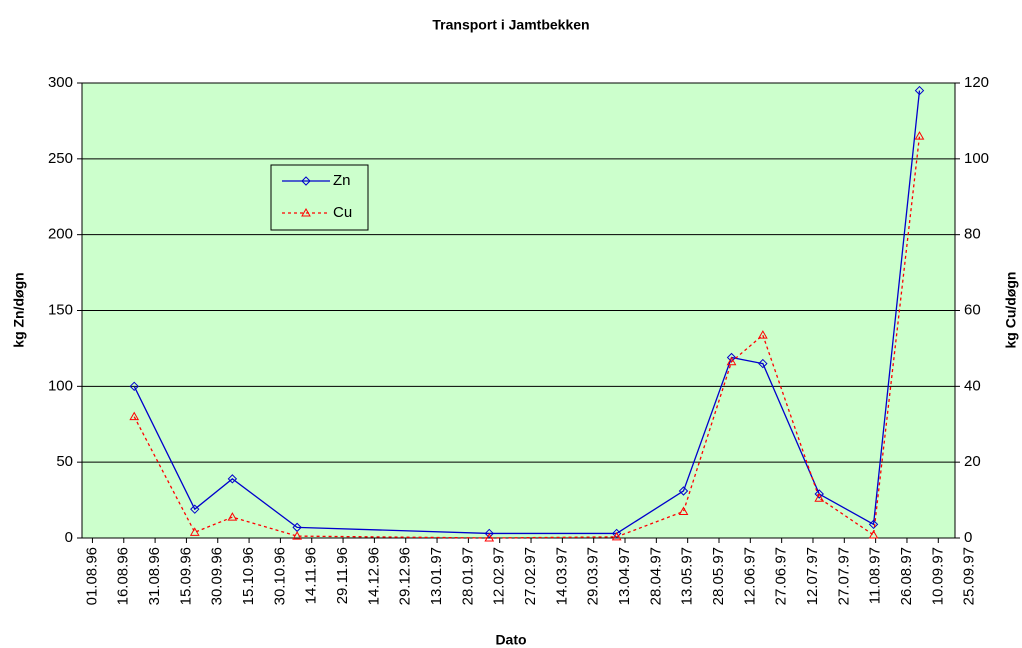  Describe the element at coordinates (60, 309) in the screenshot. I see `y-tick-label: 150` at that location.